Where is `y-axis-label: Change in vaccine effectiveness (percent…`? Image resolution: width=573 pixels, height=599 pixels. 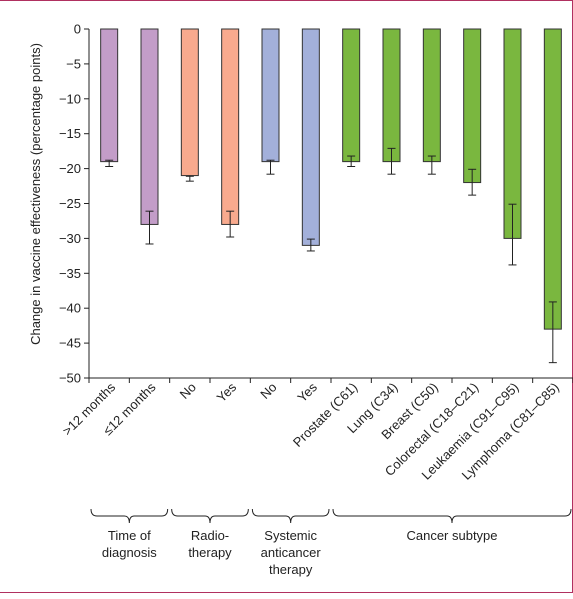 y-axis-label: Change in vaccine effectiveness (percent… is located at coordinates (35, 194).